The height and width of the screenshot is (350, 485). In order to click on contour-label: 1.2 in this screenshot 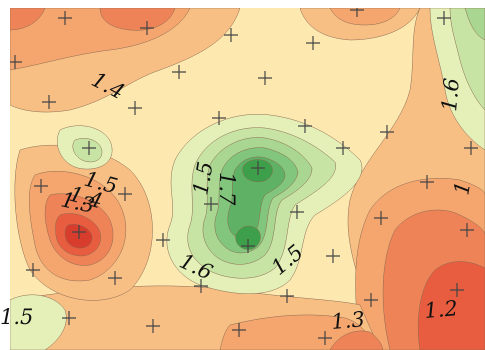, I will do `click(440, 309)`.